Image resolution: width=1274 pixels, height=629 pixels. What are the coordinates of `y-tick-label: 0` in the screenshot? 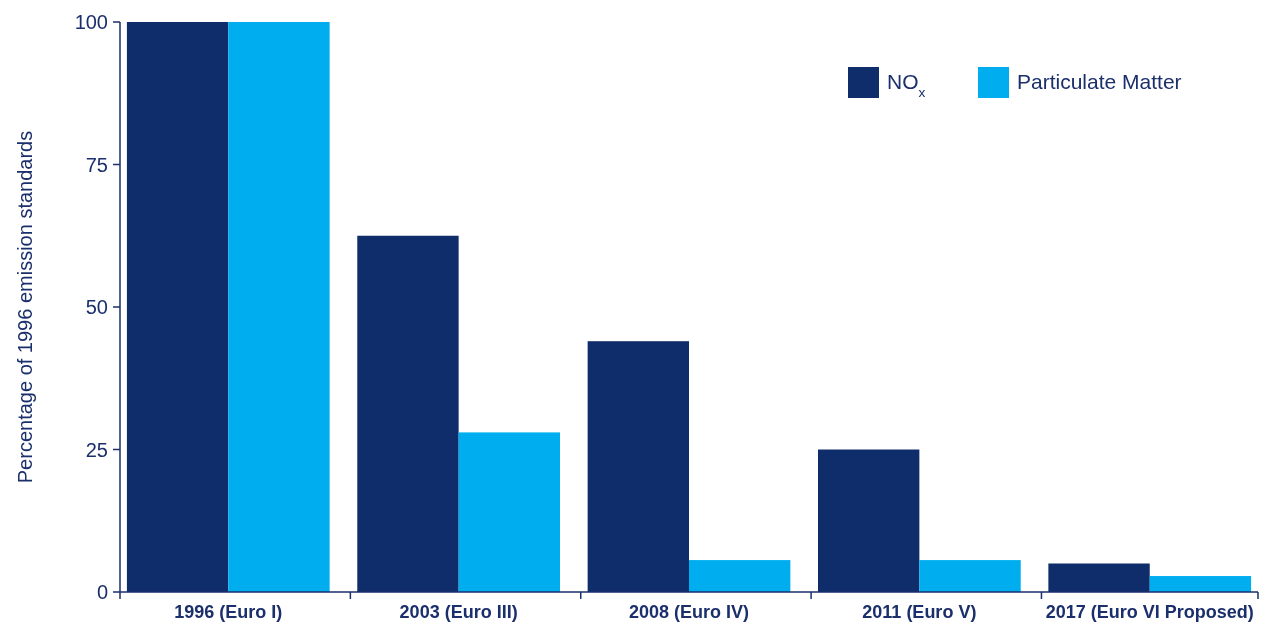 It's located at (102, 592).